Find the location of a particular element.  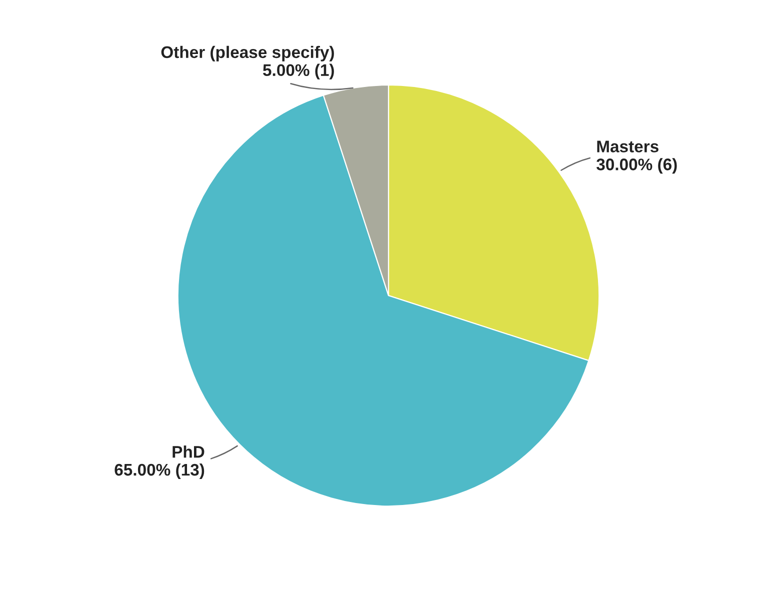

slice-label: PhD is located at coordinates (188, 451).